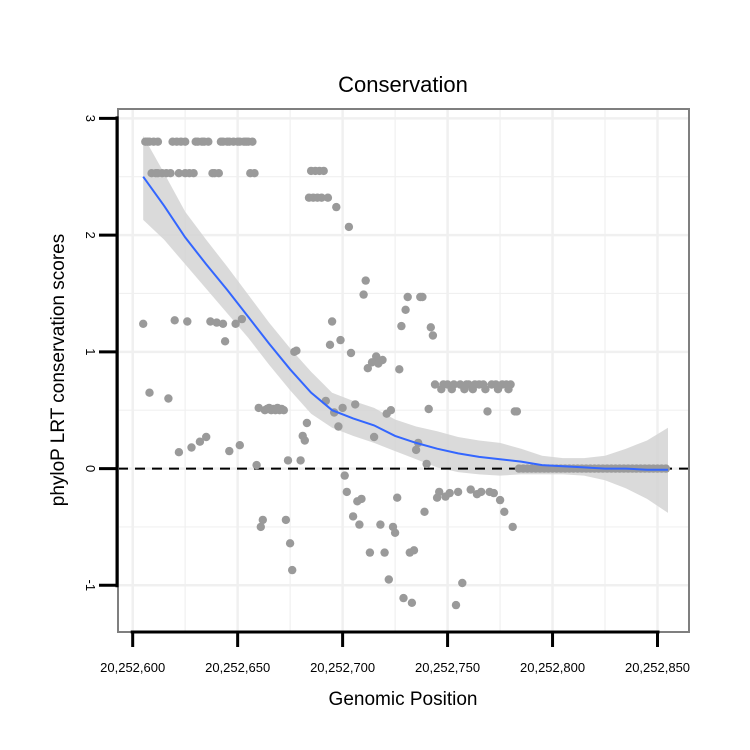 The height and width of the screenshot is (750, 750). What do you see at coordinates (90, 586) in the screenshot?
I see `y-tick-label: -1` at bounding box center [90, 586].